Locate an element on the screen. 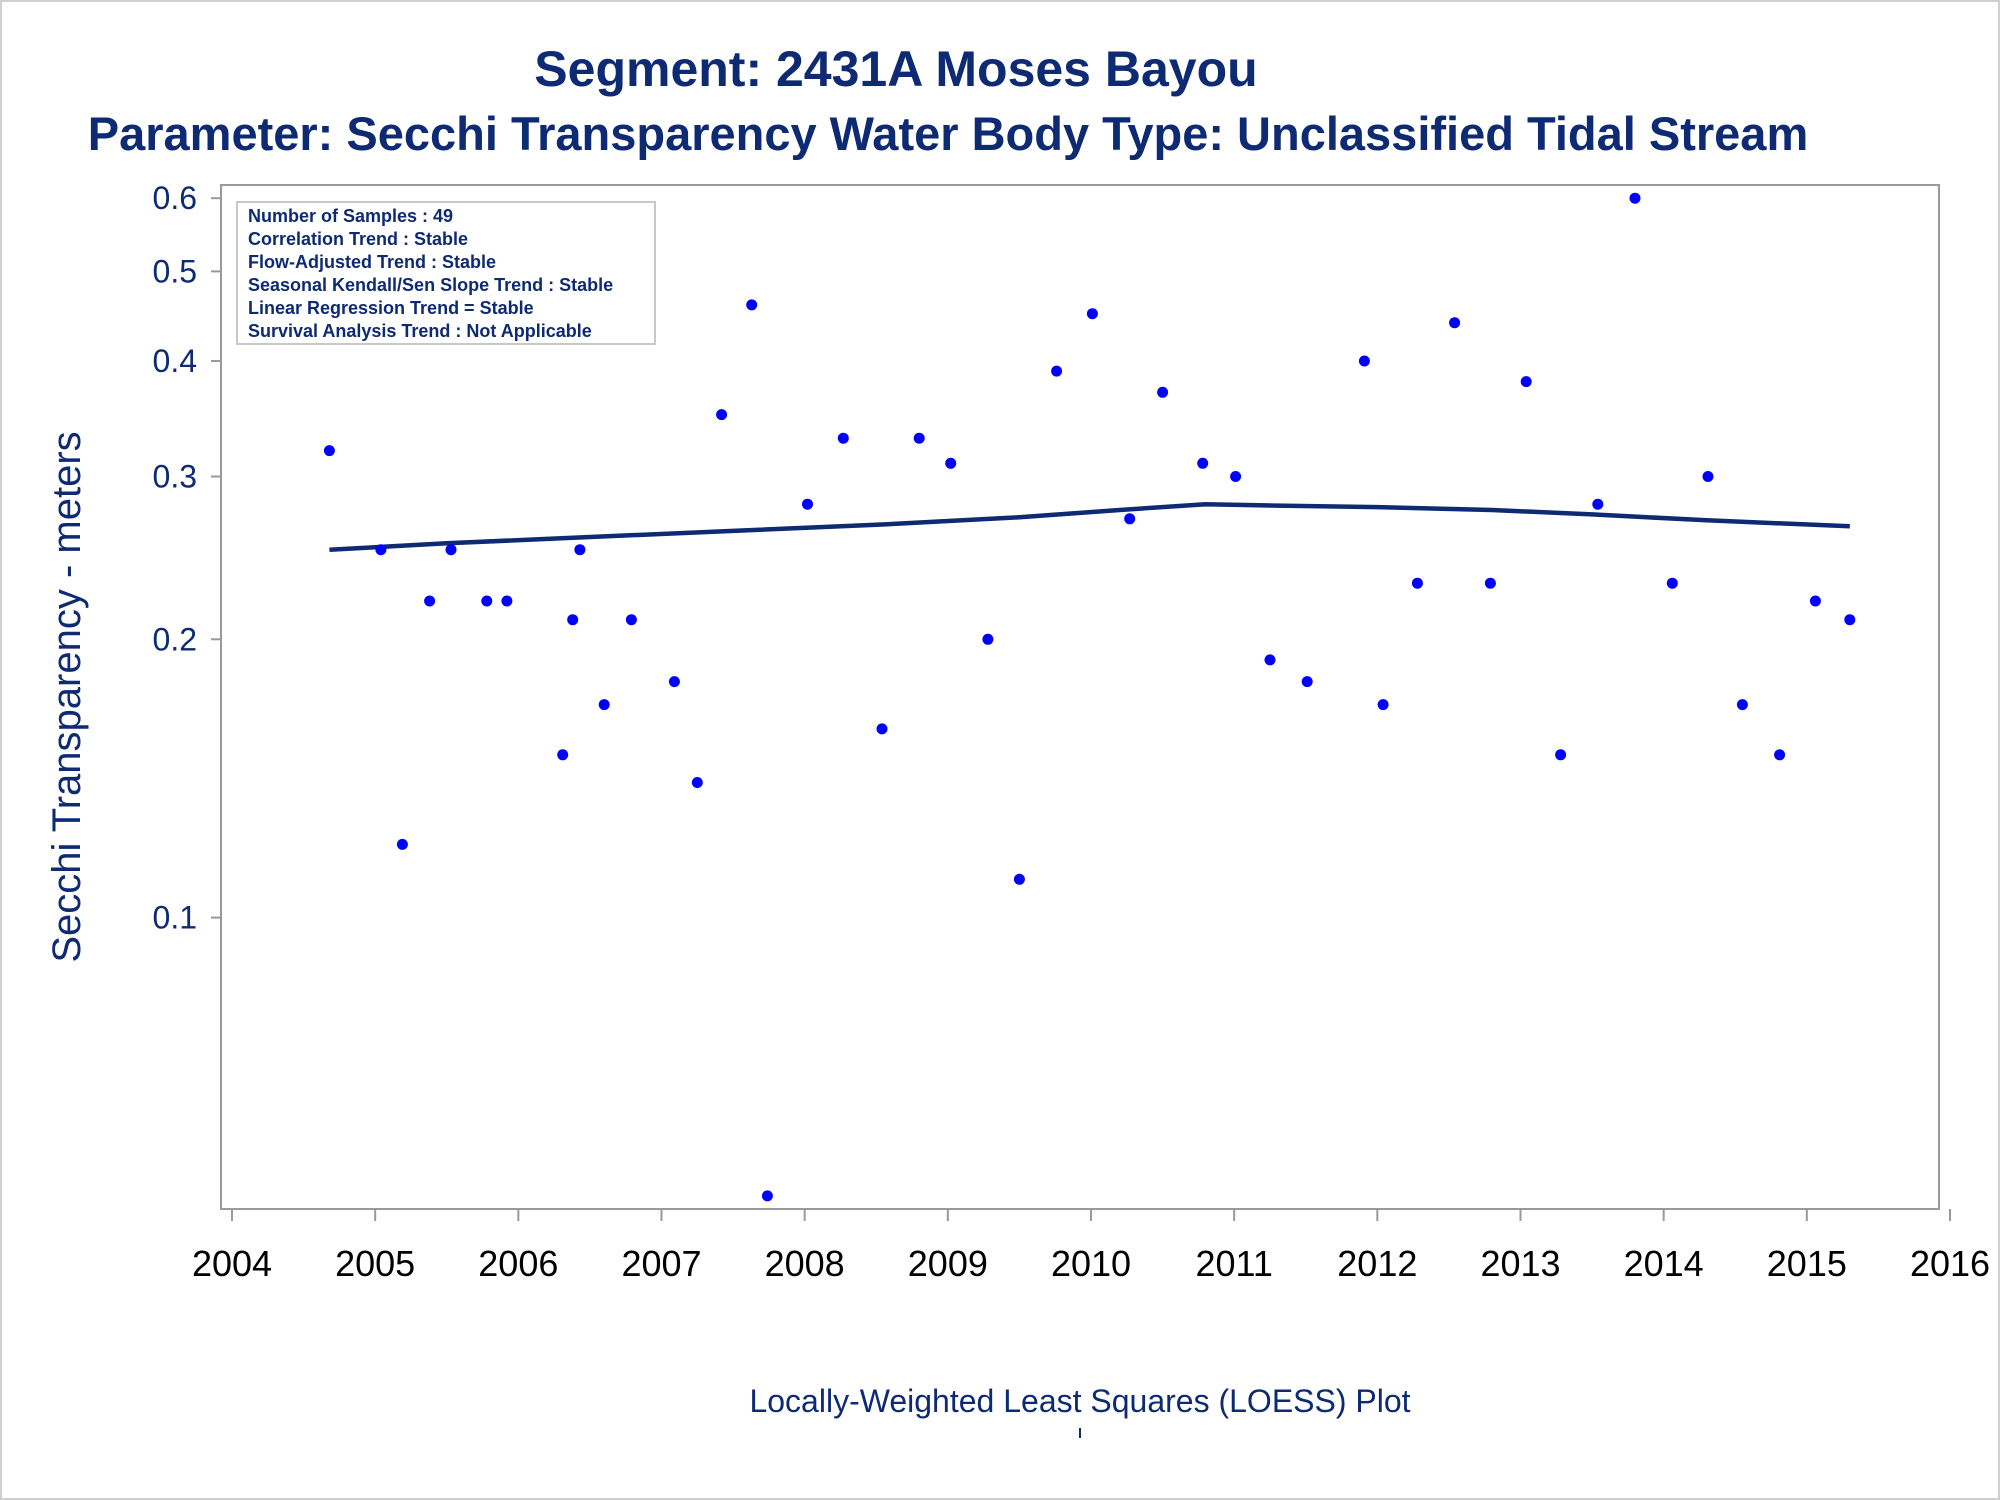  x-tick-label: 2011 is located at coordinates (1233, 1263).